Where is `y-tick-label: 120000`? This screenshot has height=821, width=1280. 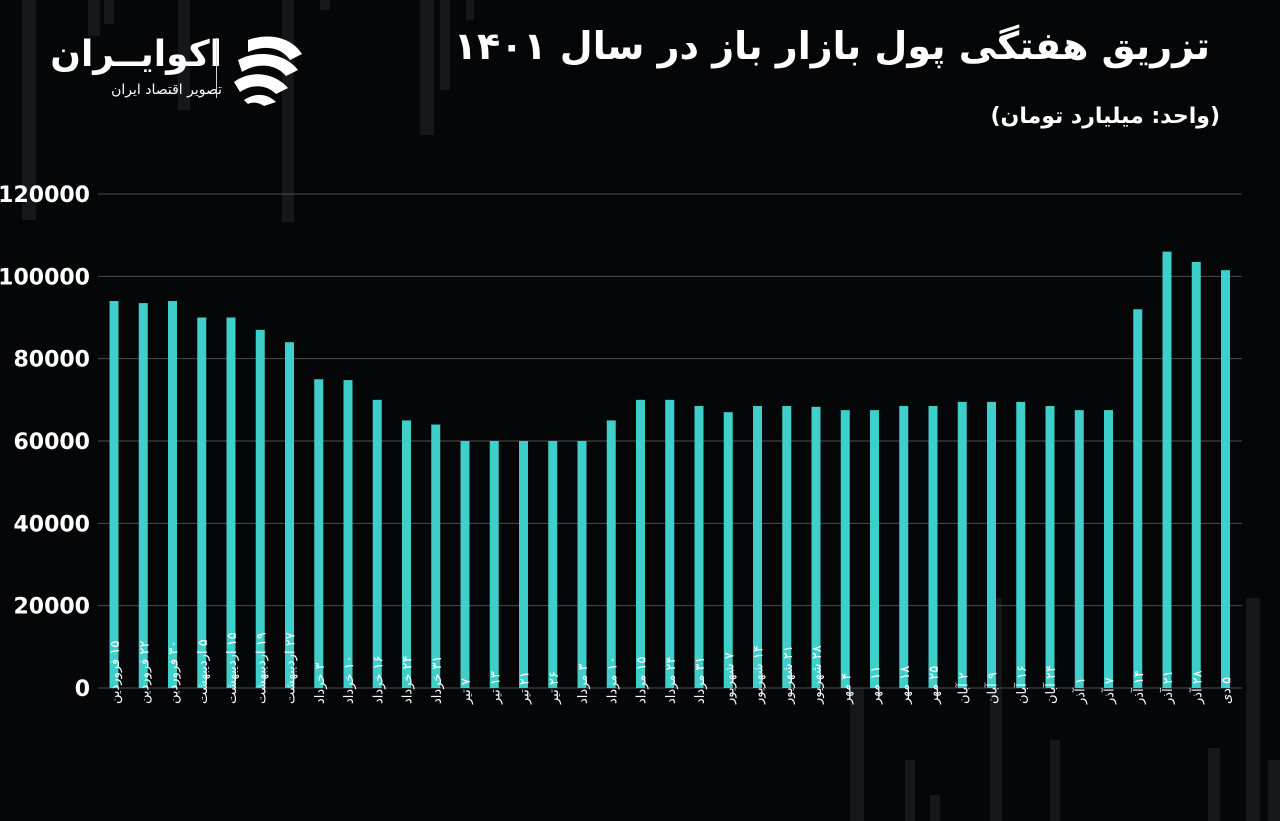 y-tick-label: 120000 is located at coordinates (45, 195).